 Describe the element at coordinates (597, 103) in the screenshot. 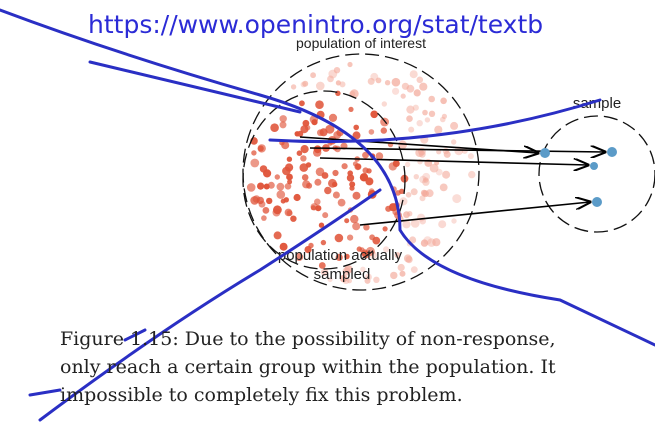

I see `sample-label: sample` at that location.